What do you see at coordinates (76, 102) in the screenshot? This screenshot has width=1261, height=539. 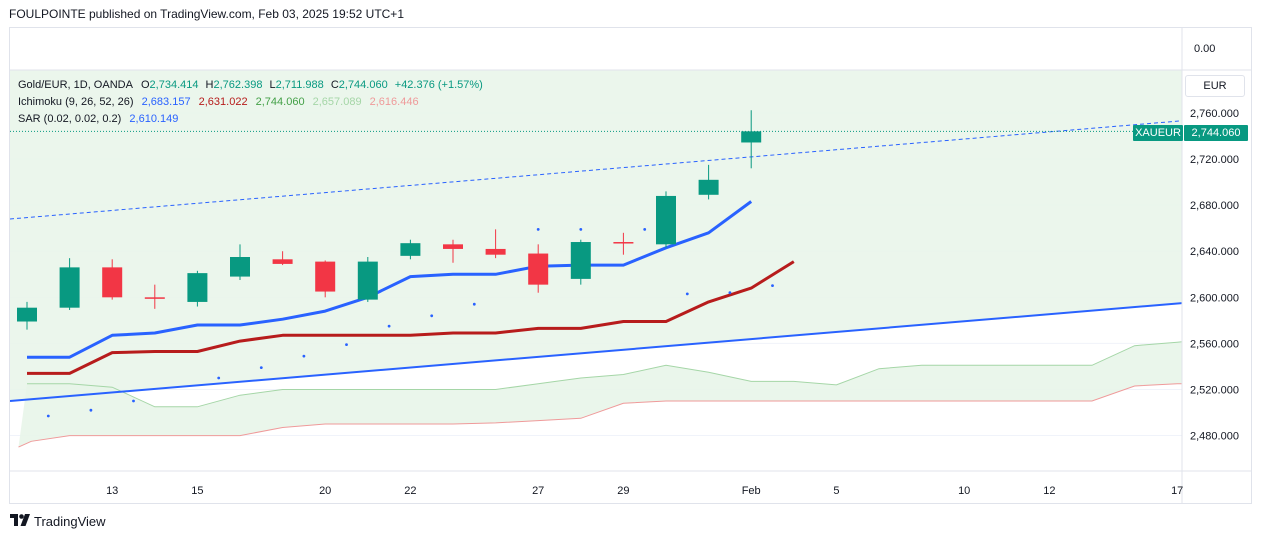 I see `legend-ichimoku-label: Ichimoku (9, 26, 52, 26)` at bounding box center [76, 102].